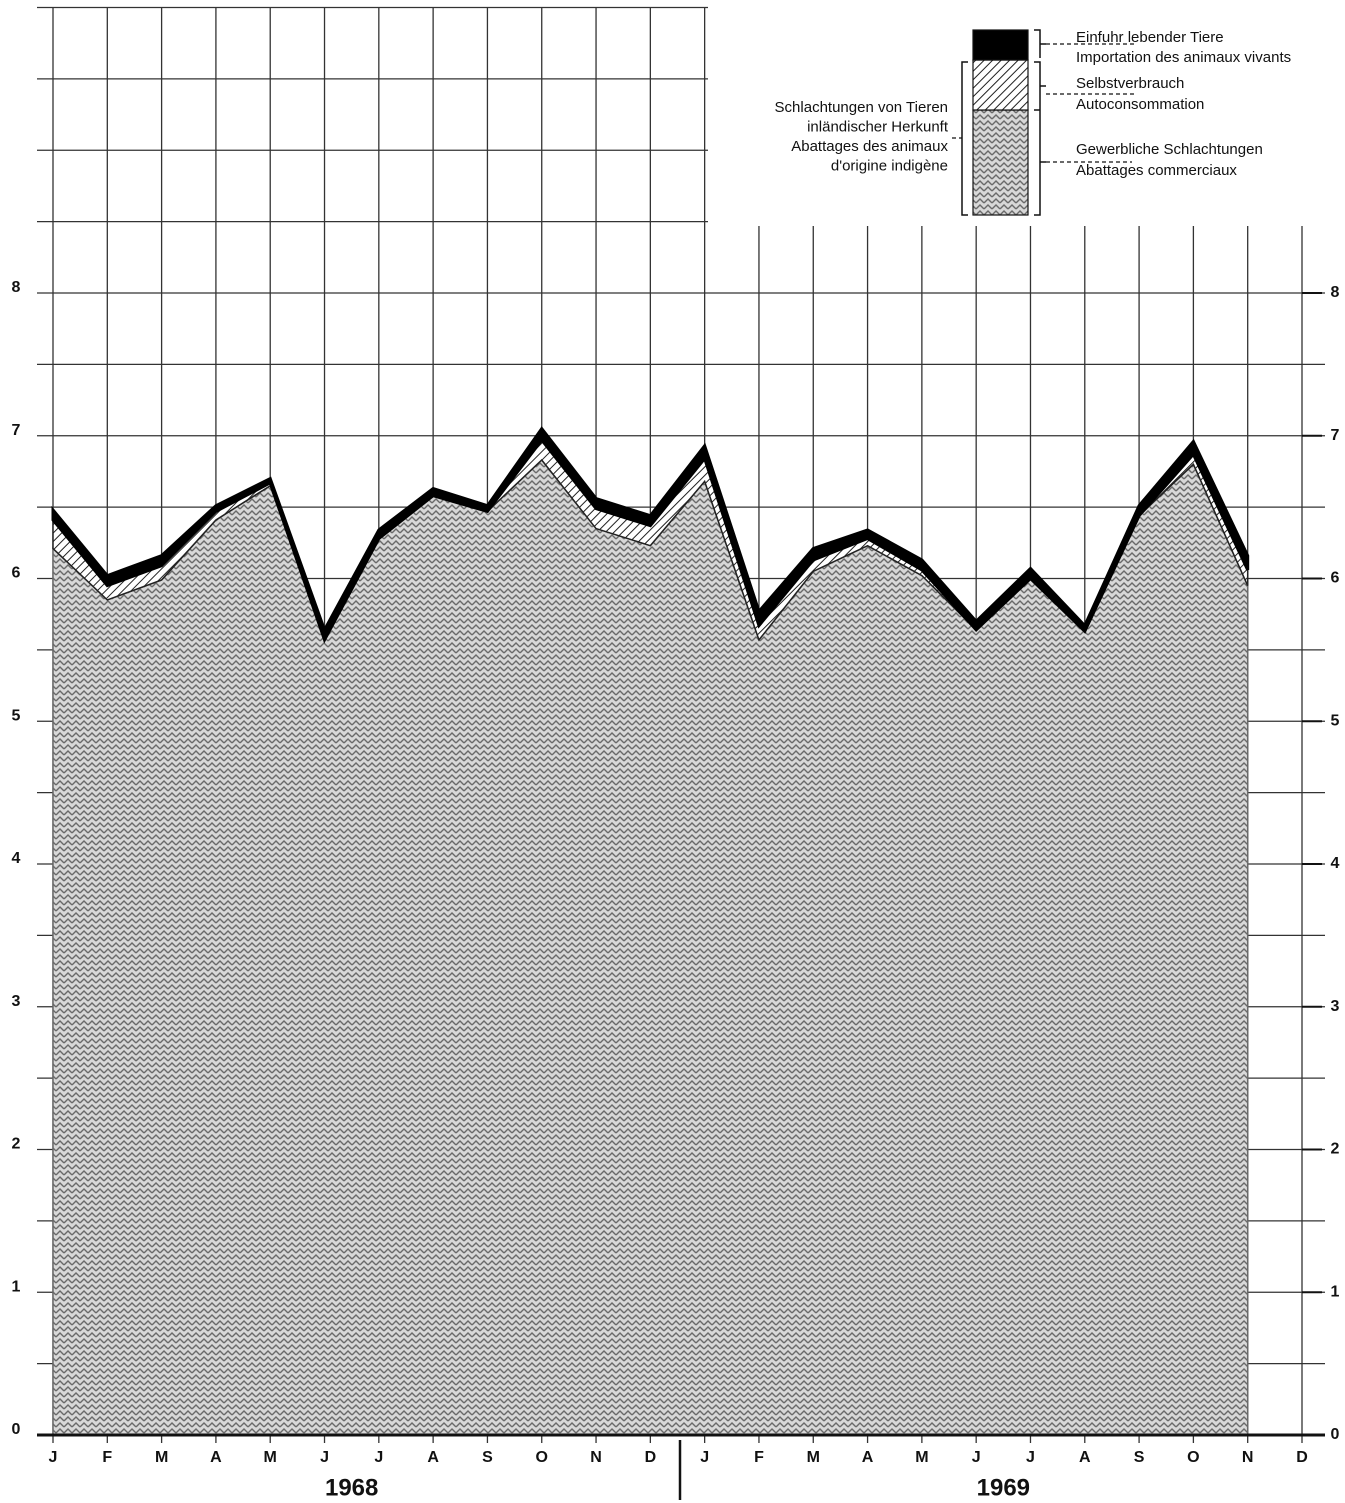 The image size is (1345, 1503). I want to click on legend-group-label: d'origine indigène, so click(889, 165).